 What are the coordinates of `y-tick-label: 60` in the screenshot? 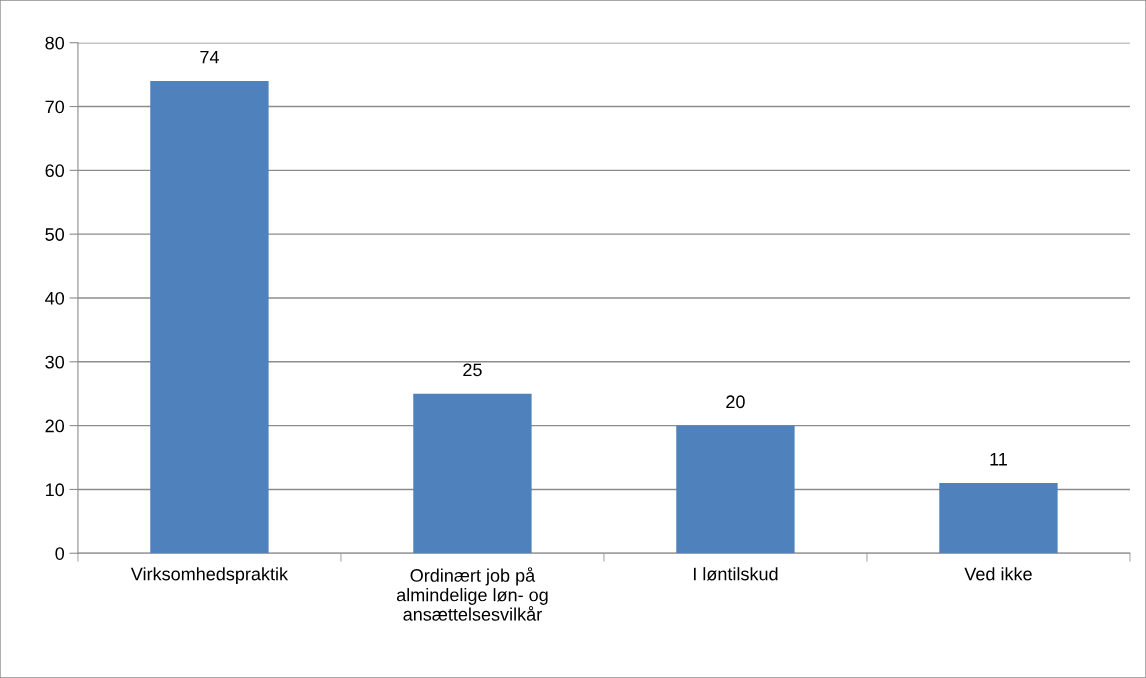 It's located at (55, 171).